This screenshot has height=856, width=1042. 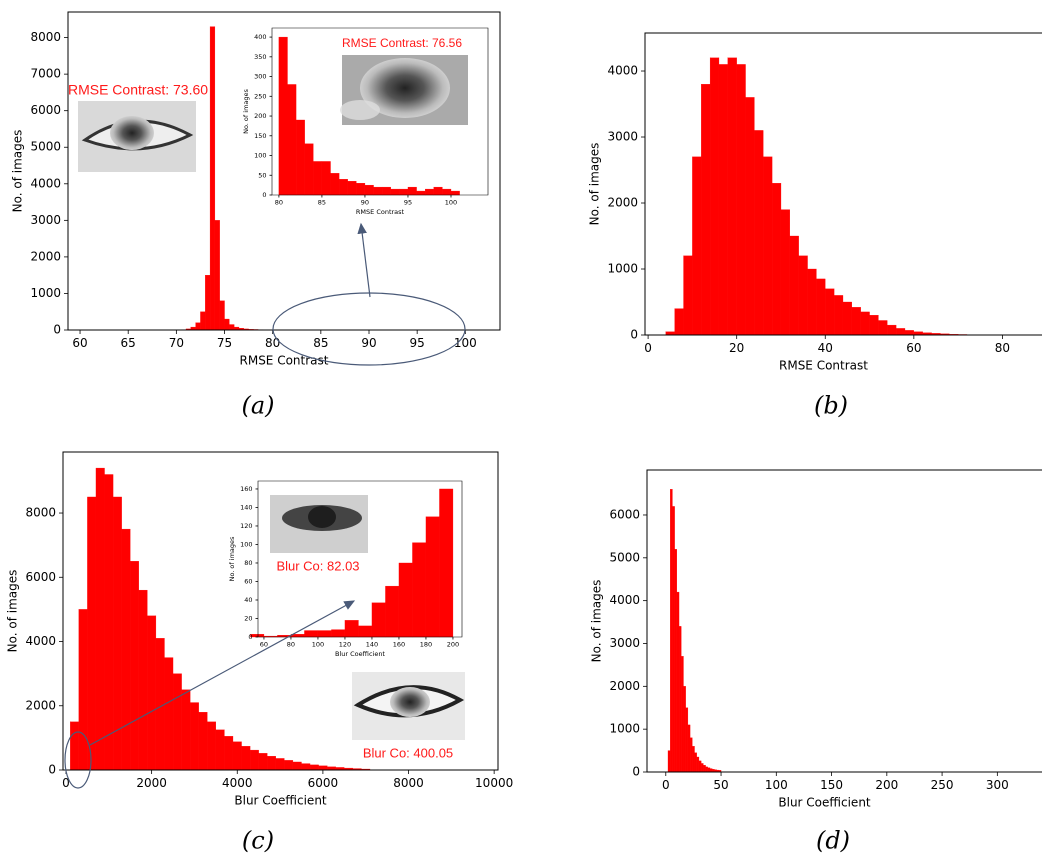 I want to click on x-tick-label: 70, so click(x=176, y=343).